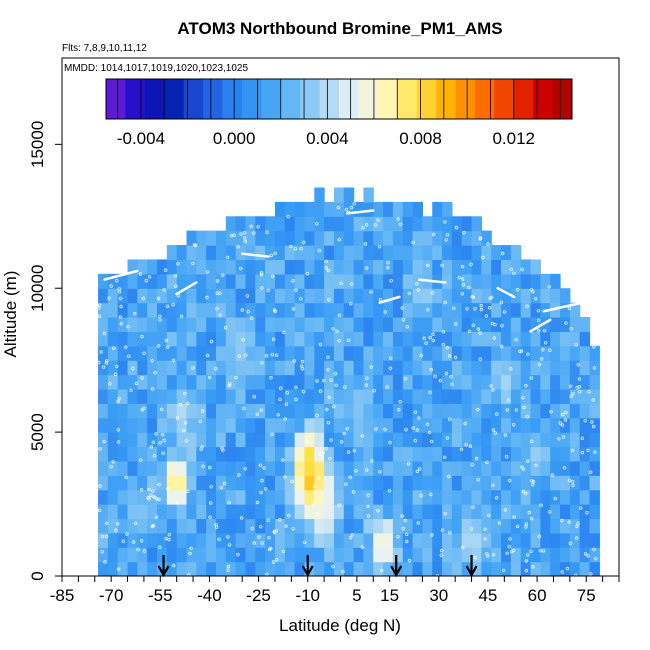  I want to click on flight-track, so click(563, 307).